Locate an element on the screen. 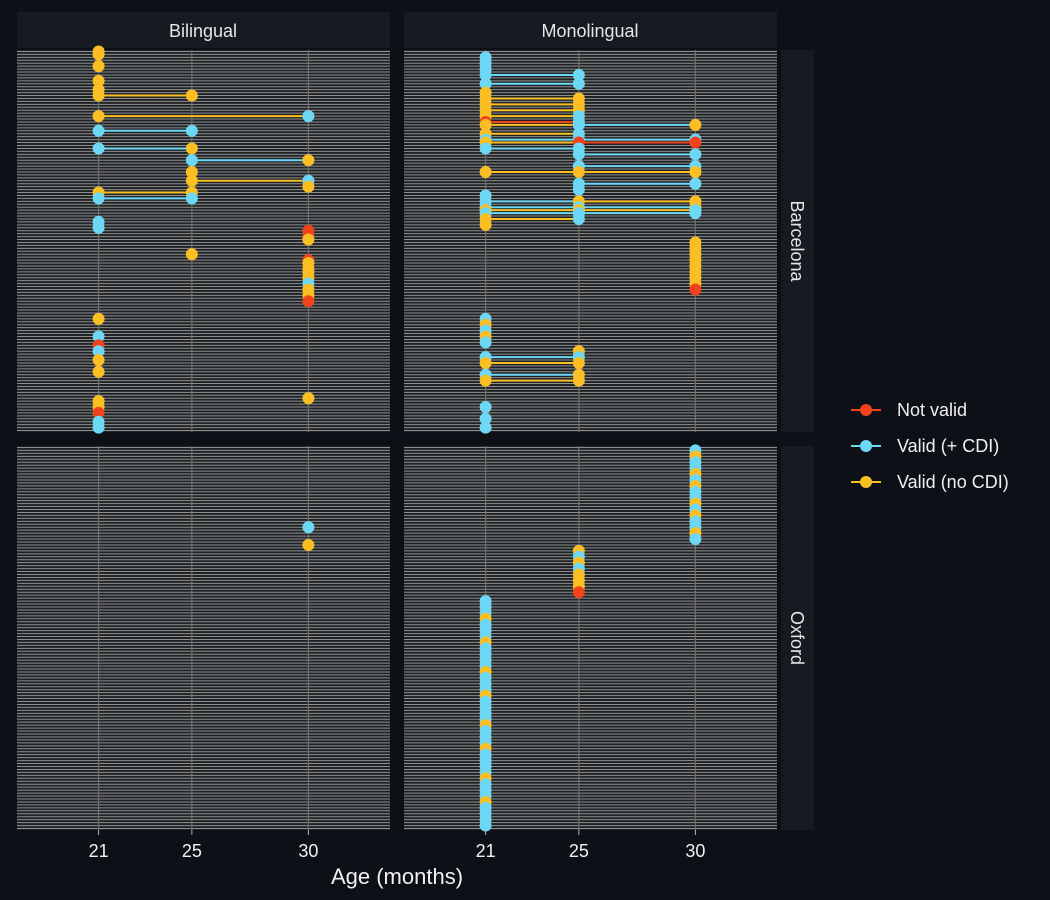  strip-row-barcelona-label: Barcelona is located at coordinates (797, 241).